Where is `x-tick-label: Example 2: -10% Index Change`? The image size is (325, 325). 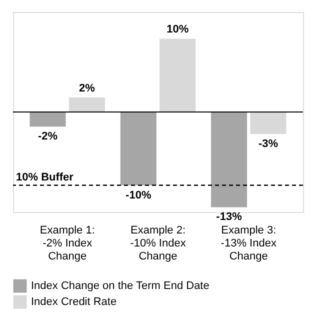
x-tick-label: Example 2: -10% Index Change is located at coordinates (158, 243).